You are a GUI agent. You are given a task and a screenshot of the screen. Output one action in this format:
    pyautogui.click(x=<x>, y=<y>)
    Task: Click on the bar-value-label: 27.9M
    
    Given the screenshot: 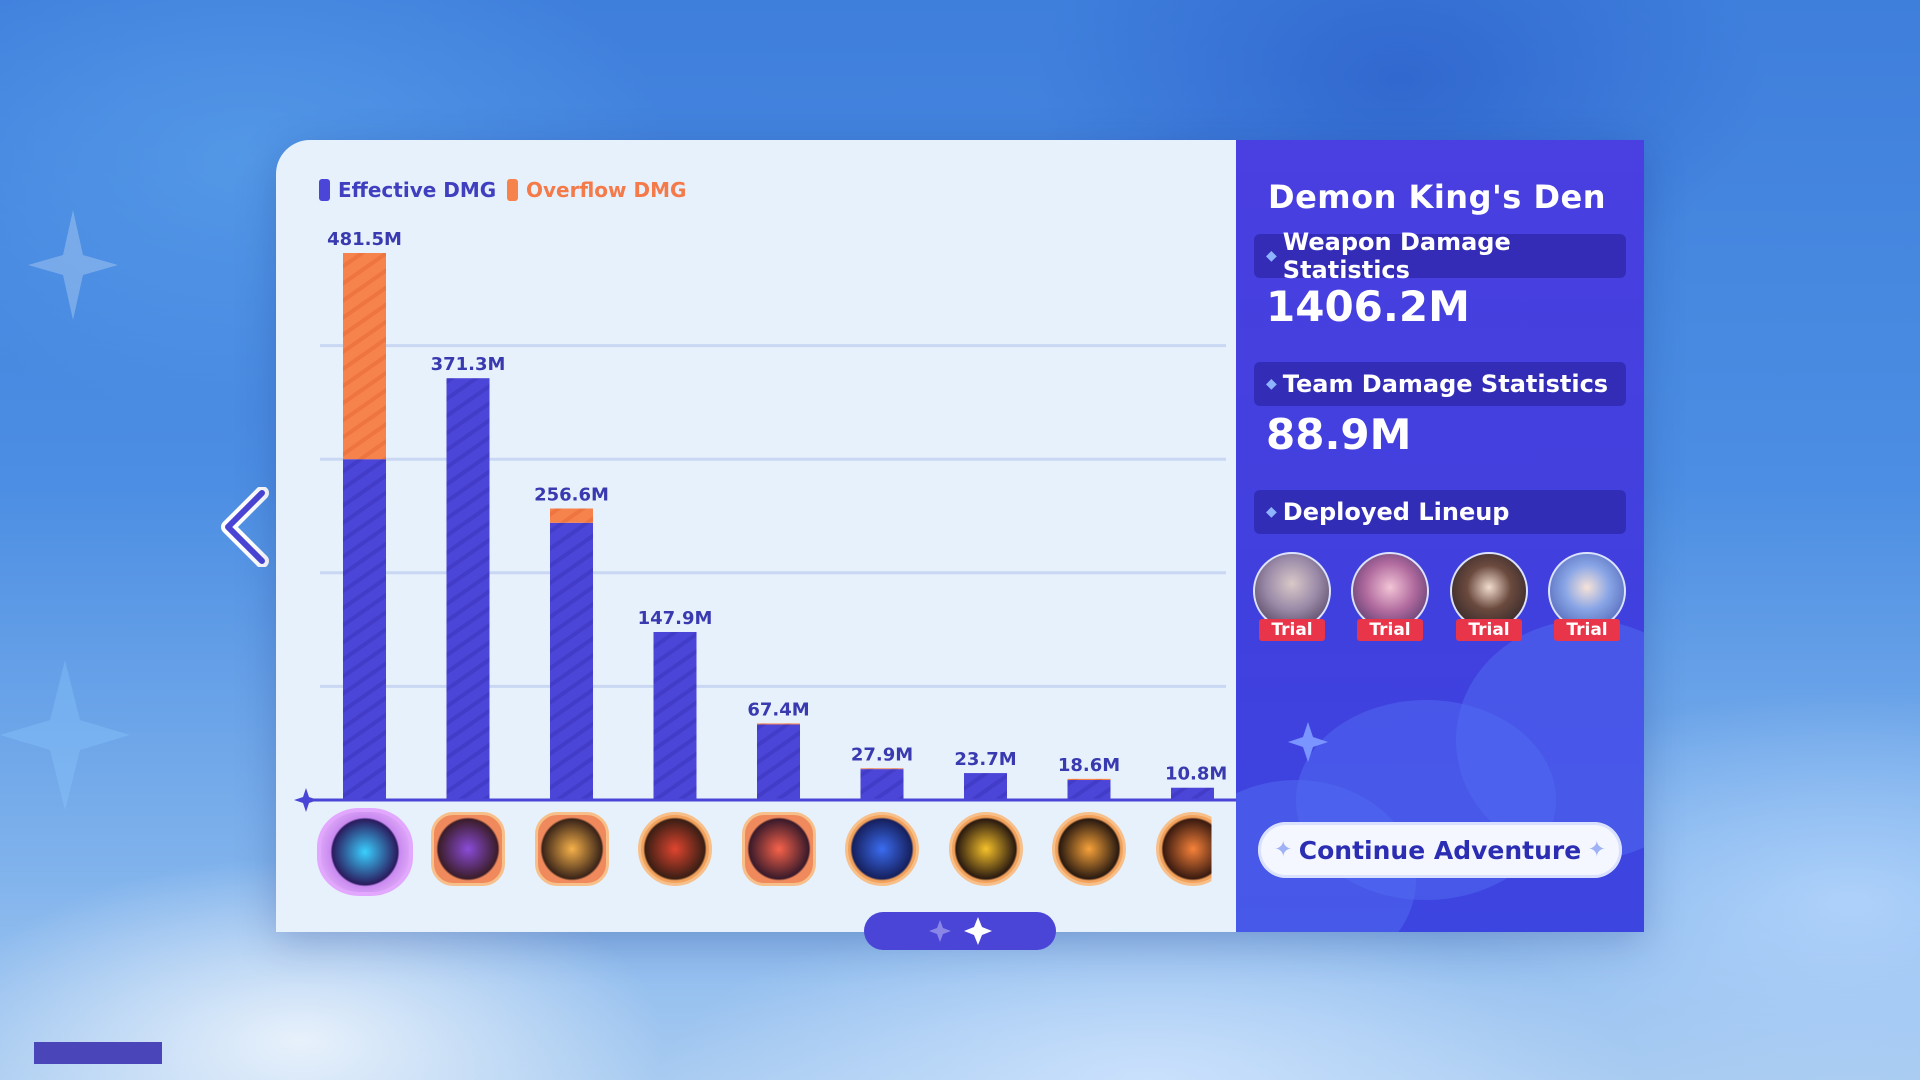 What is the action you would take?
    pyautogui.click(x=882, y=754)
    